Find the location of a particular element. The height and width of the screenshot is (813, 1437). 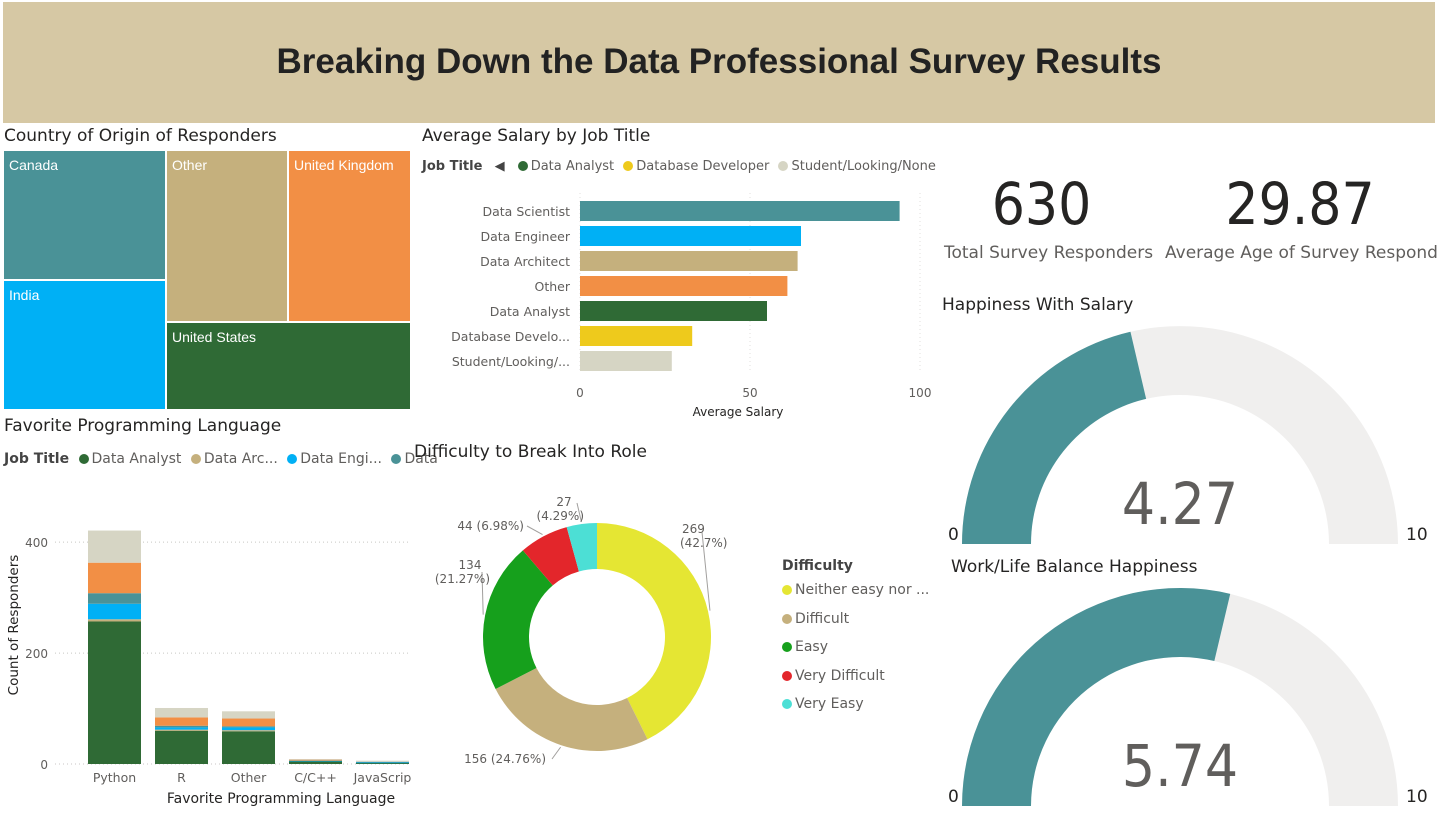

difficulty-legend-item: Easy is located at coordinates (805, 647).